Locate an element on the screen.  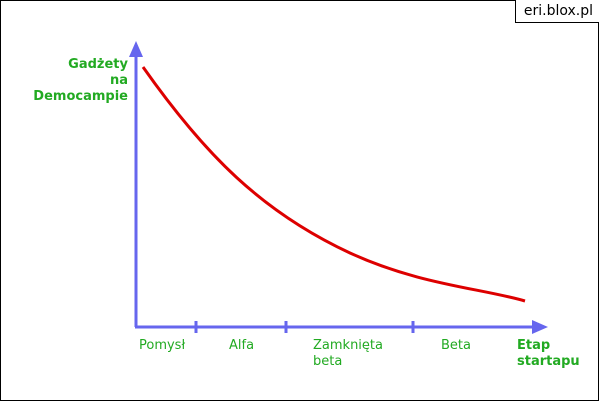
x-category-label-beta-line-2: beta is located at coordinates (328, 361).